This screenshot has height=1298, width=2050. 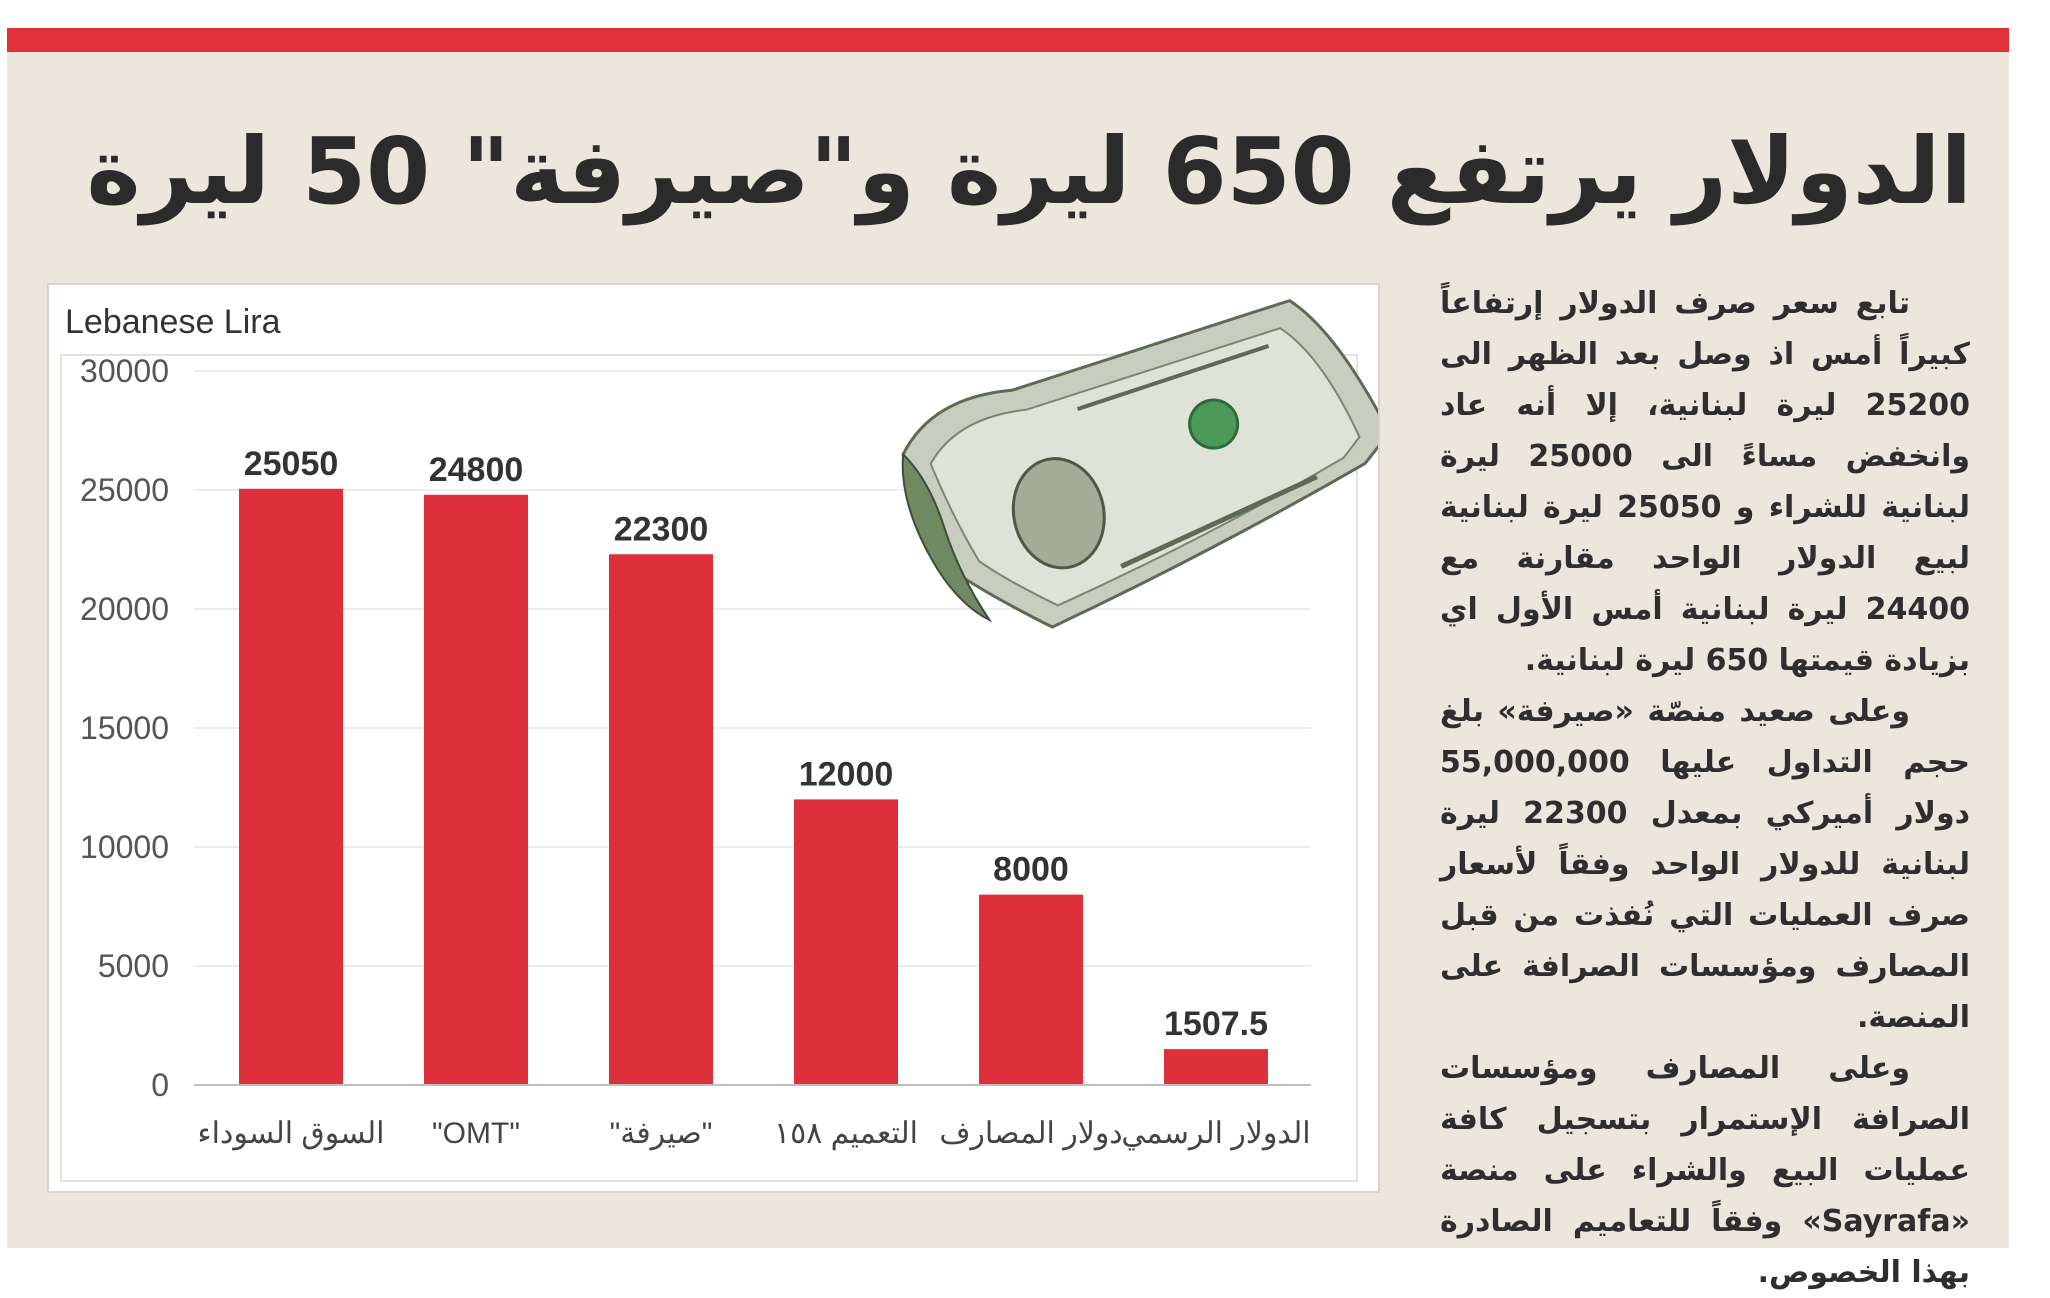 What do you see at coordinates (846, 774) in the screenshot?
I see `bar-value-label: 12000` at bounding box center [846, 774].